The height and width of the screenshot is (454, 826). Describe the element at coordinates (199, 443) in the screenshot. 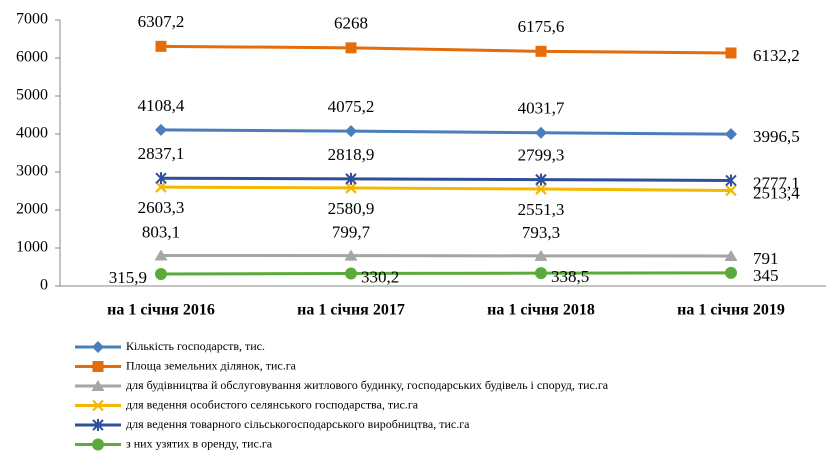

I see `legend-label: з них узятих в оренду, тис.га` at that location.